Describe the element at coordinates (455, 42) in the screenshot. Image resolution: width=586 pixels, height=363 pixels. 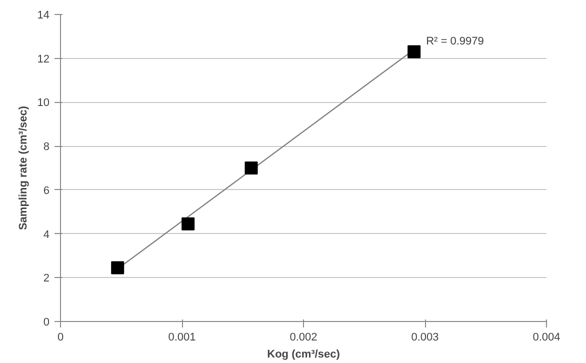
I see `annotation: R² = 0.9979` at that location.